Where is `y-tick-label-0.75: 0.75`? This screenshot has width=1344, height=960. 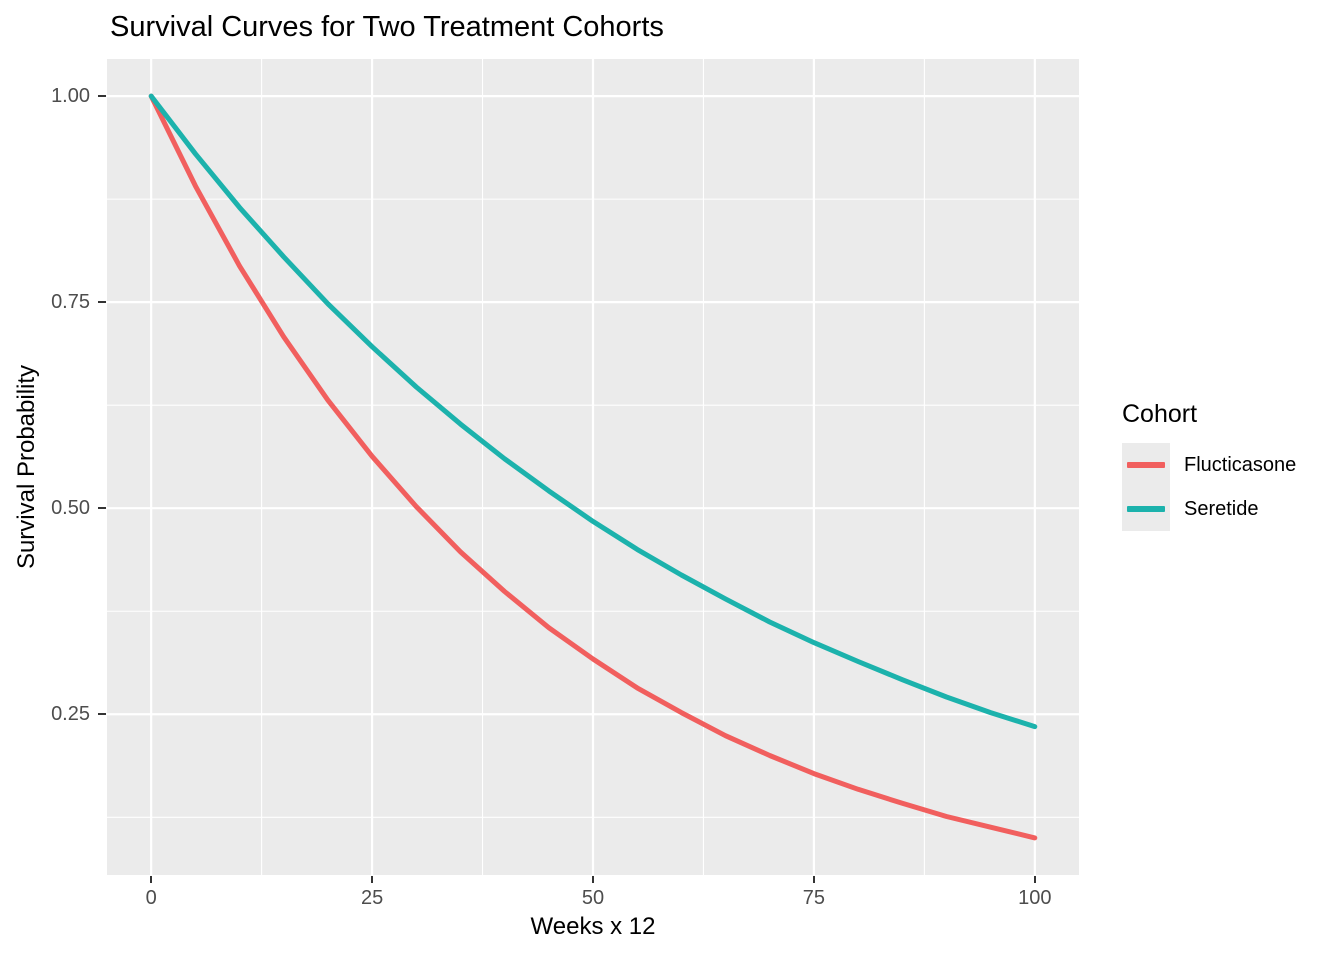
y-tick-label-0.75: 0.75 is located at coordinates (70, 302).